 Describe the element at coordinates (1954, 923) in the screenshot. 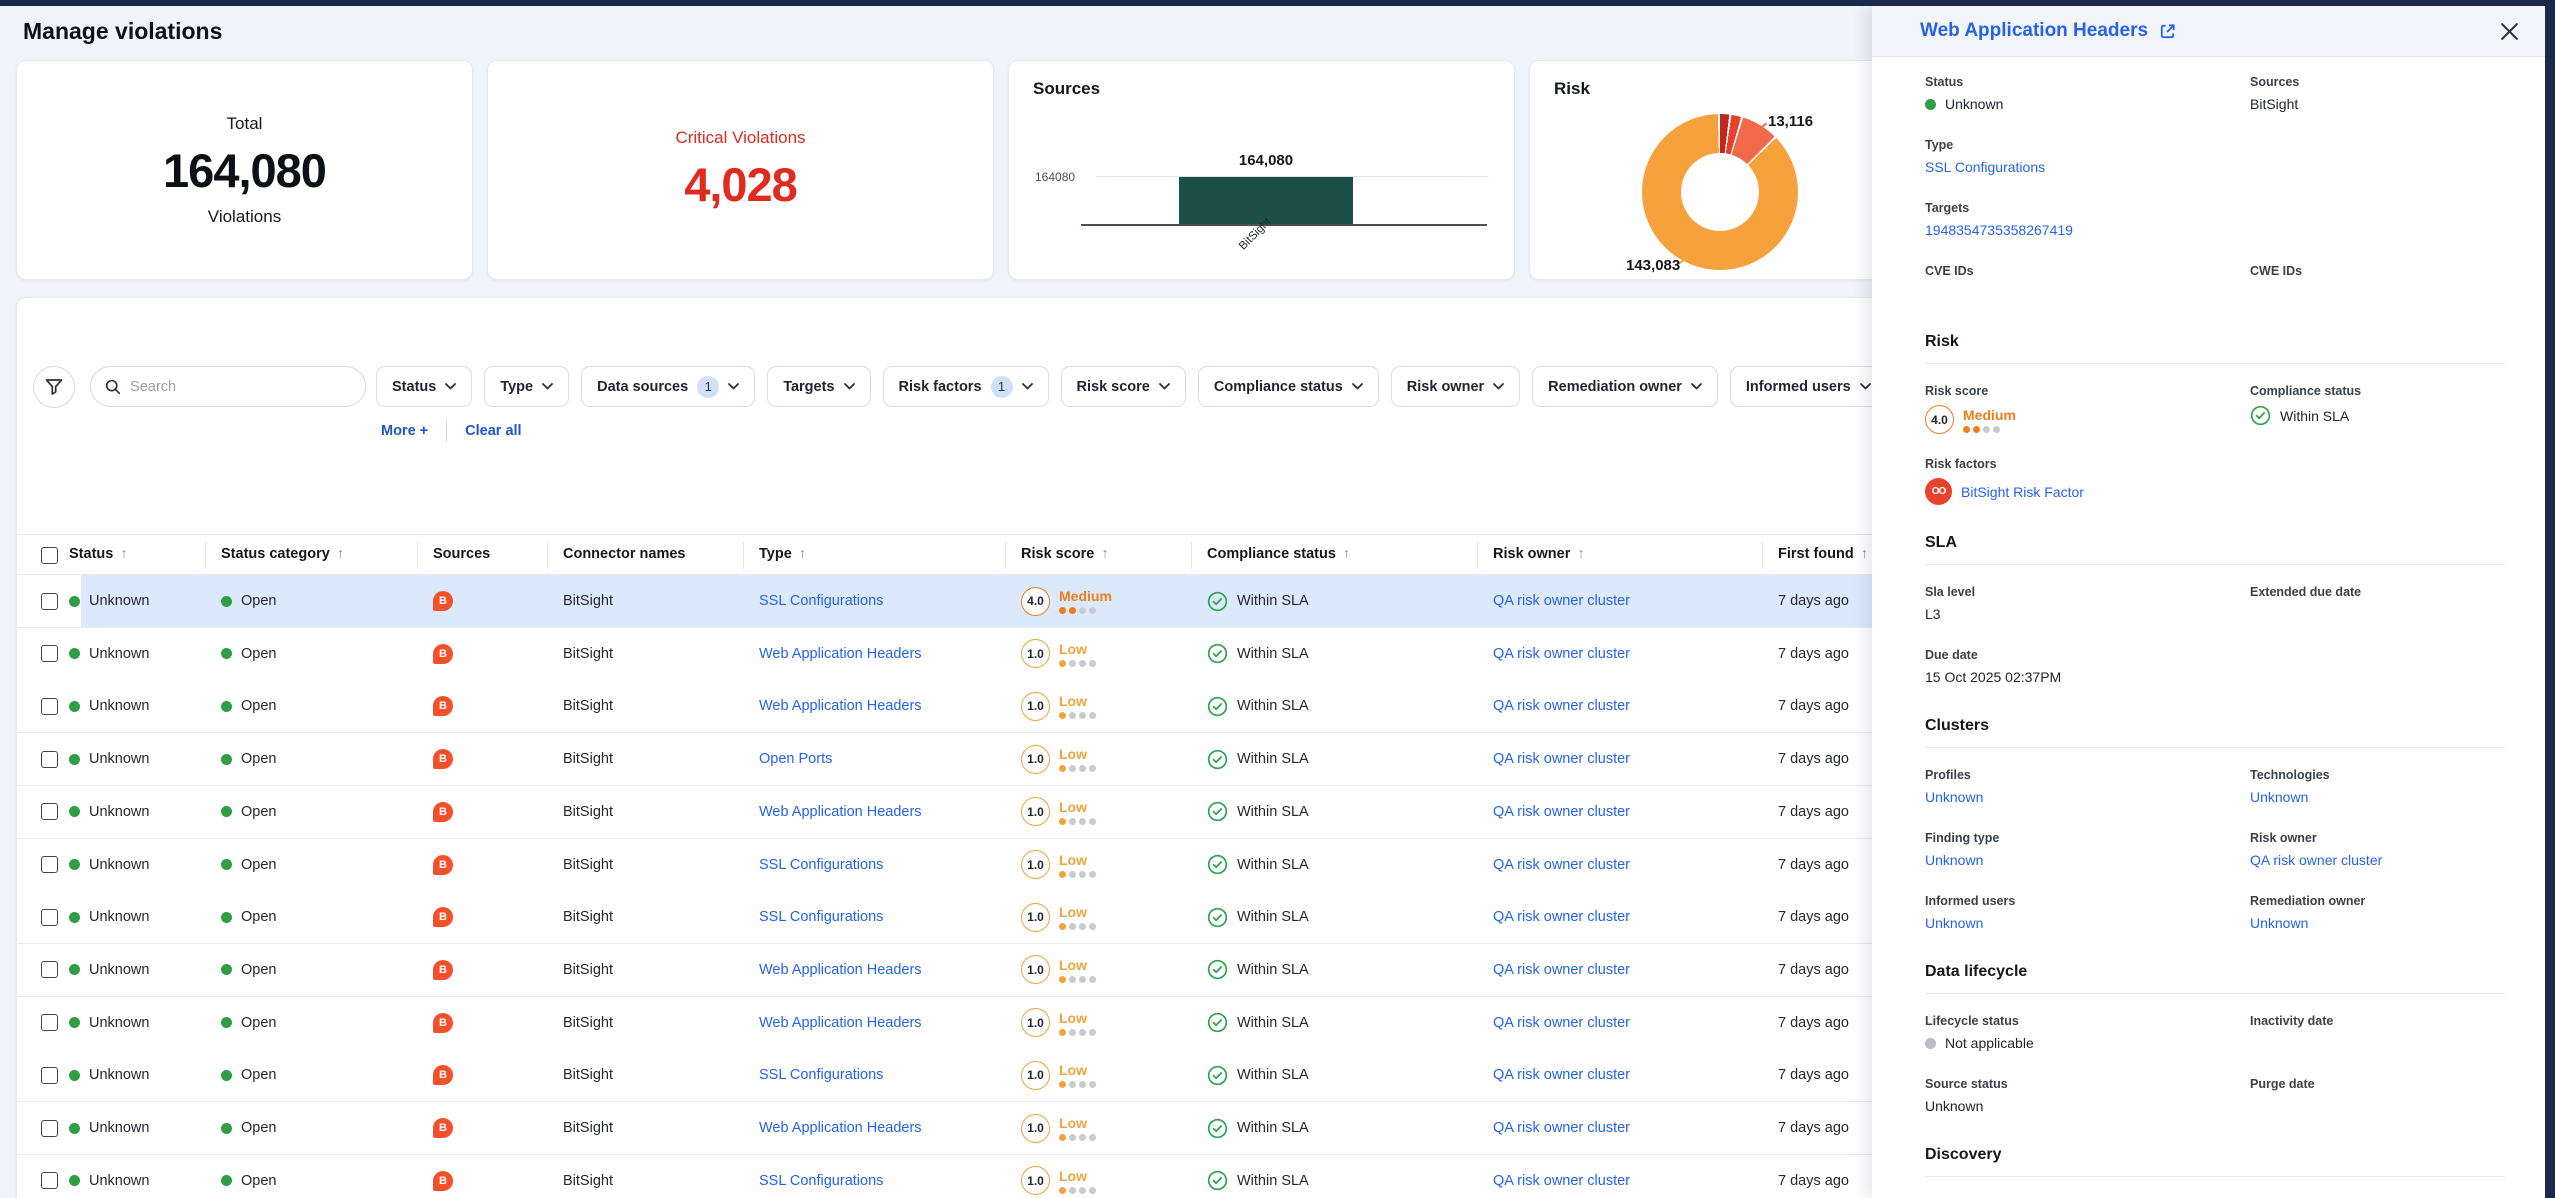

I see `informed-users-link: Unknown` at that location.